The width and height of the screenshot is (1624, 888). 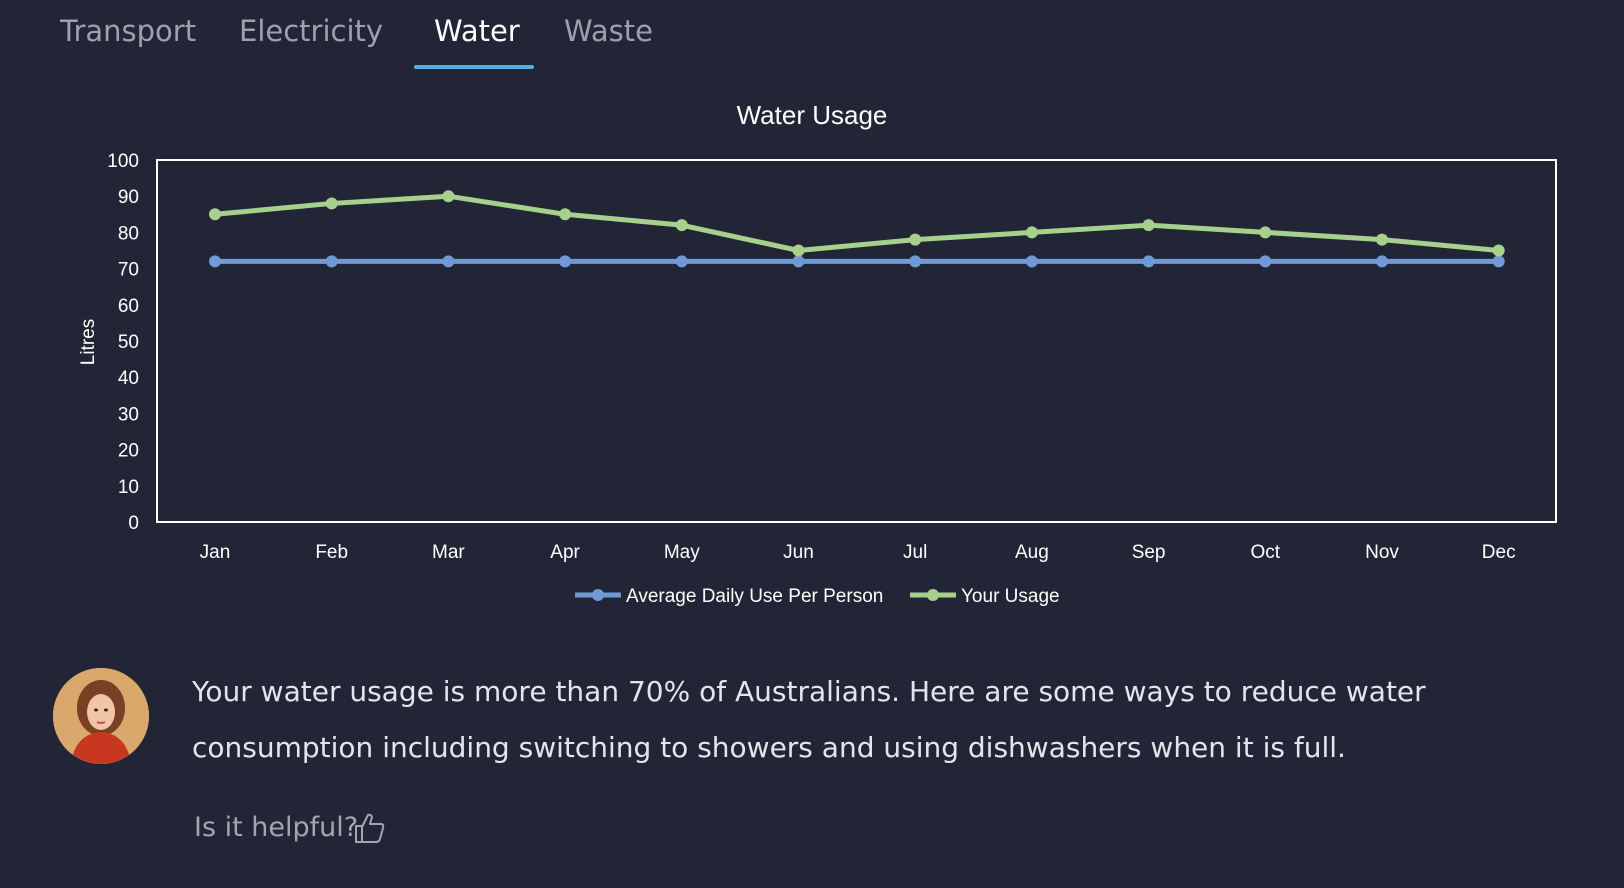 I want to click on y-tick-label: 40, so click(x=128, y=378).